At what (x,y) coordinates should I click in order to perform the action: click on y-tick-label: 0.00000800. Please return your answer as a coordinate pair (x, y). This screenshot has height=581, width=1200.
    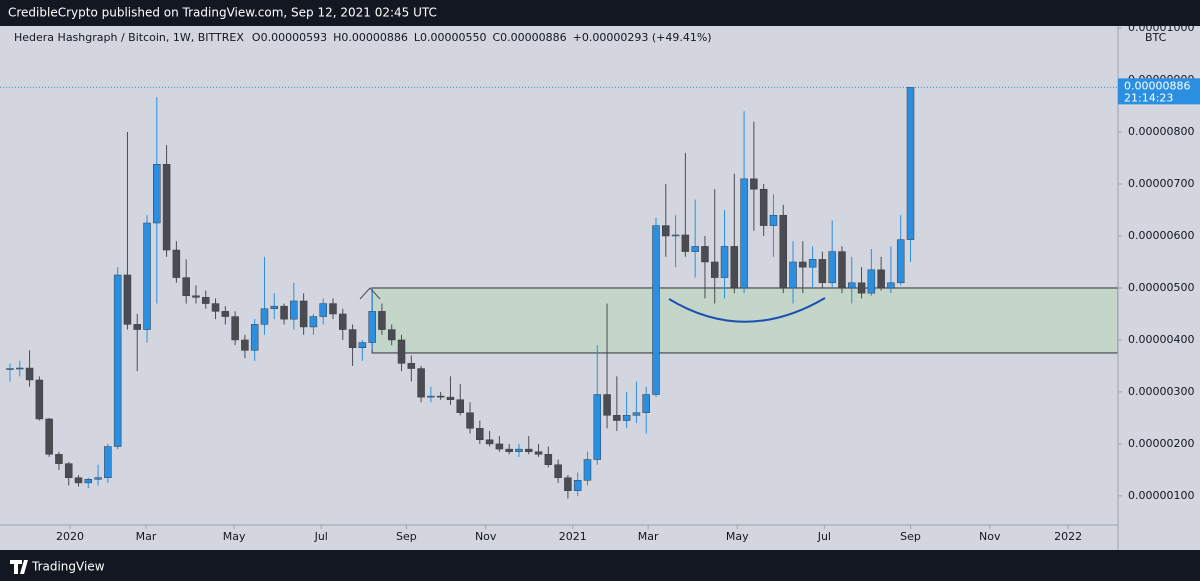
    Looking at the image, I should click on (1161, 131).